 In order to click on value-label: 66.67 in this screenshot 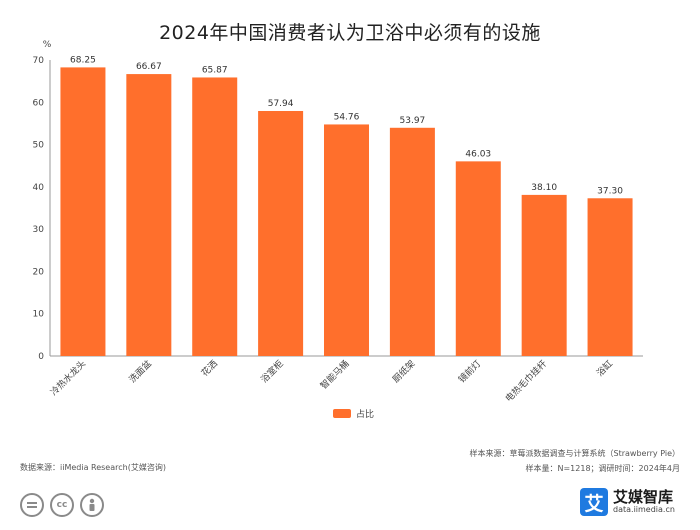, I will do `click(149, 67)`.